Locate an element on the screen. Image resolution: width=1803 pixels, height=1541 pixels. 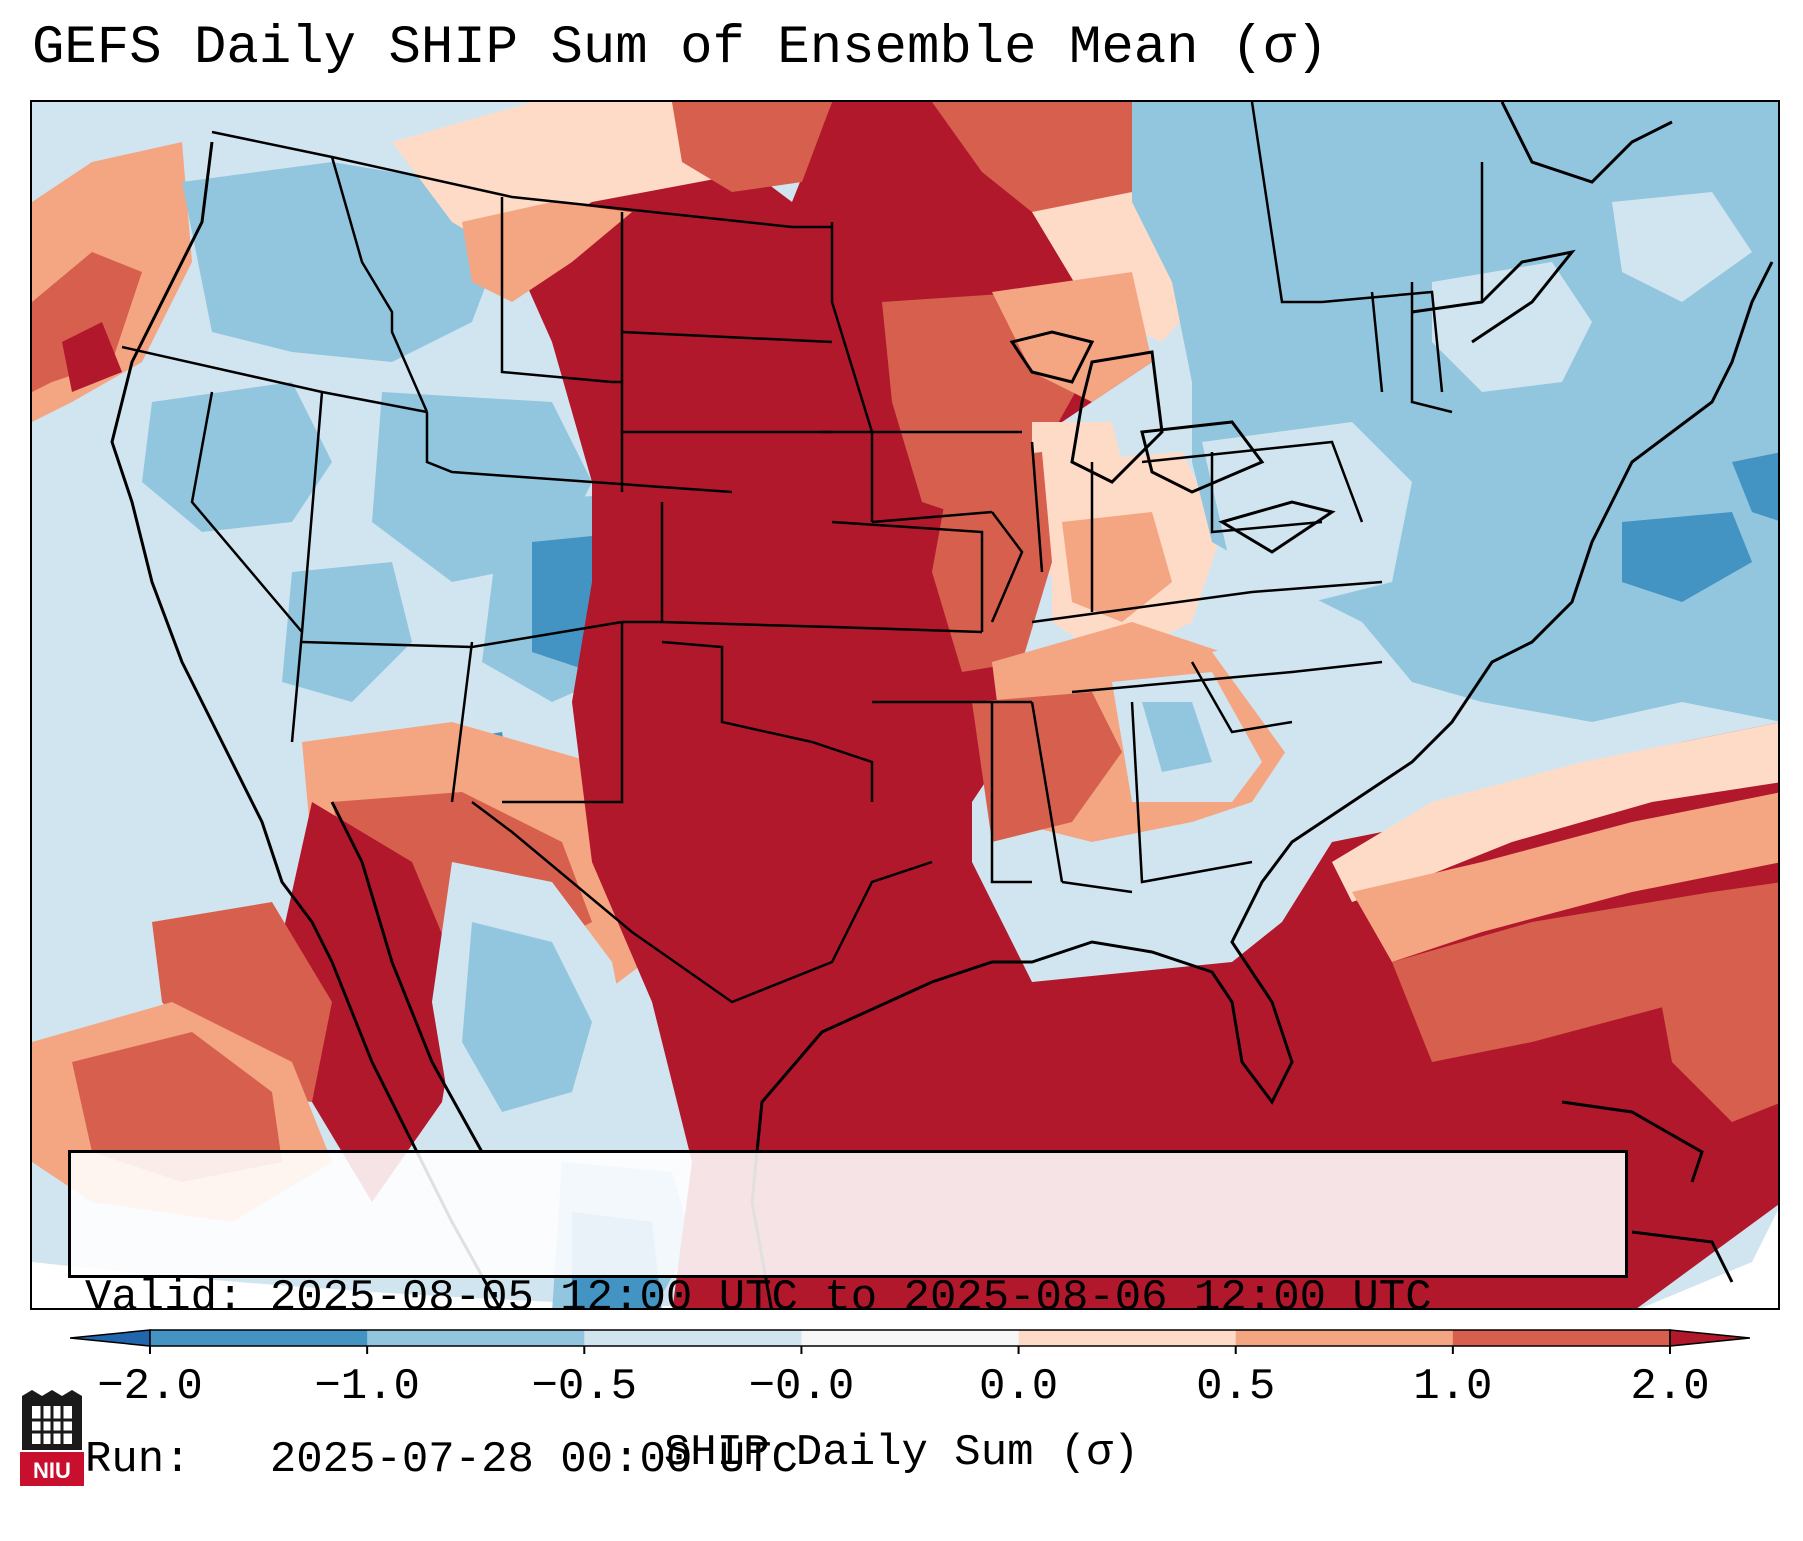
colorbar-tick-label: 2.0 is located at coordinates (1670, 1387).